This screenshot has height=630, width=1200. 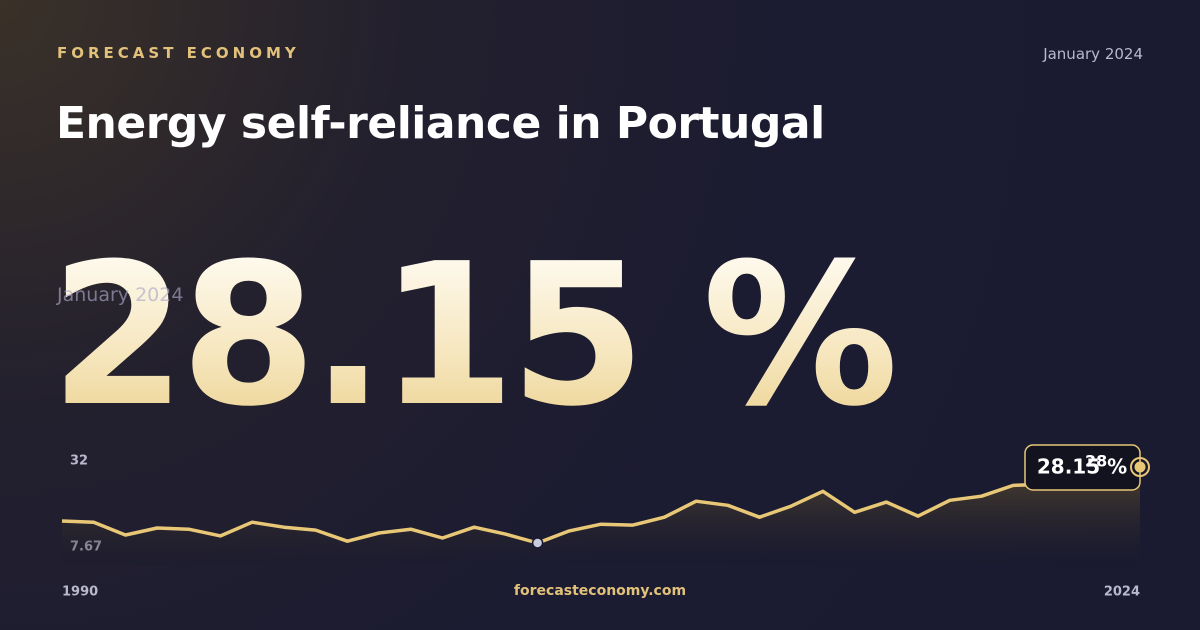 What do you see at coordinates (178, 53) in the screenshot?
I see `brand: FORECAST ECONOMY` at bounding box center [178, 53].